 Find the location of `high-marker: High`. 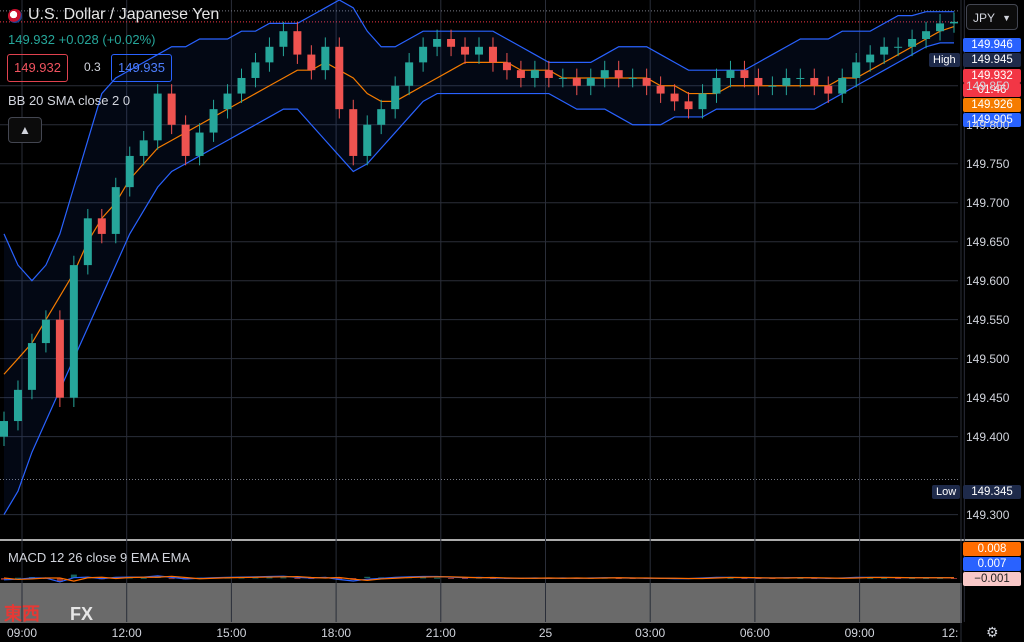

high-marker: High is located at coordinates (944, 60).